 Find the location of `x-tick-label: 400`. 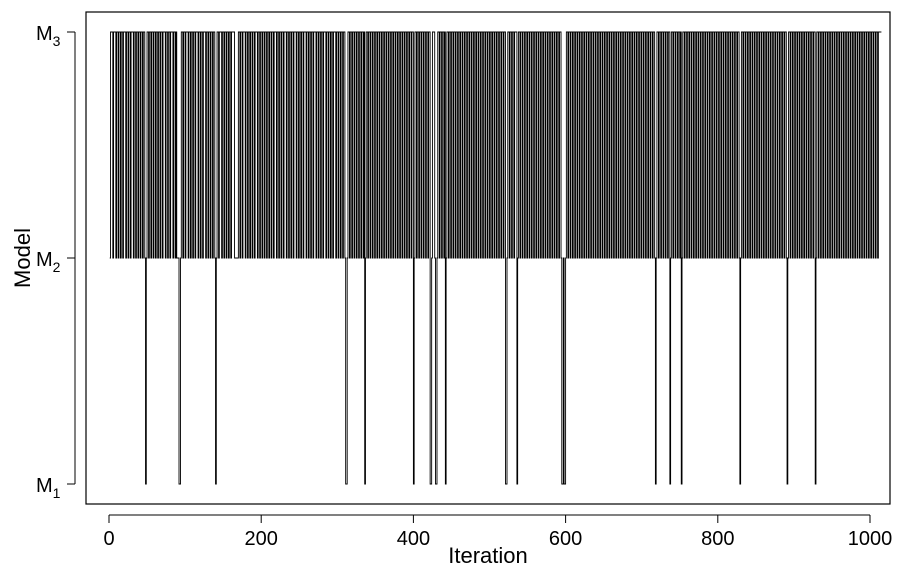

x-tick-label: 400 is located at coordinates (413, 539).